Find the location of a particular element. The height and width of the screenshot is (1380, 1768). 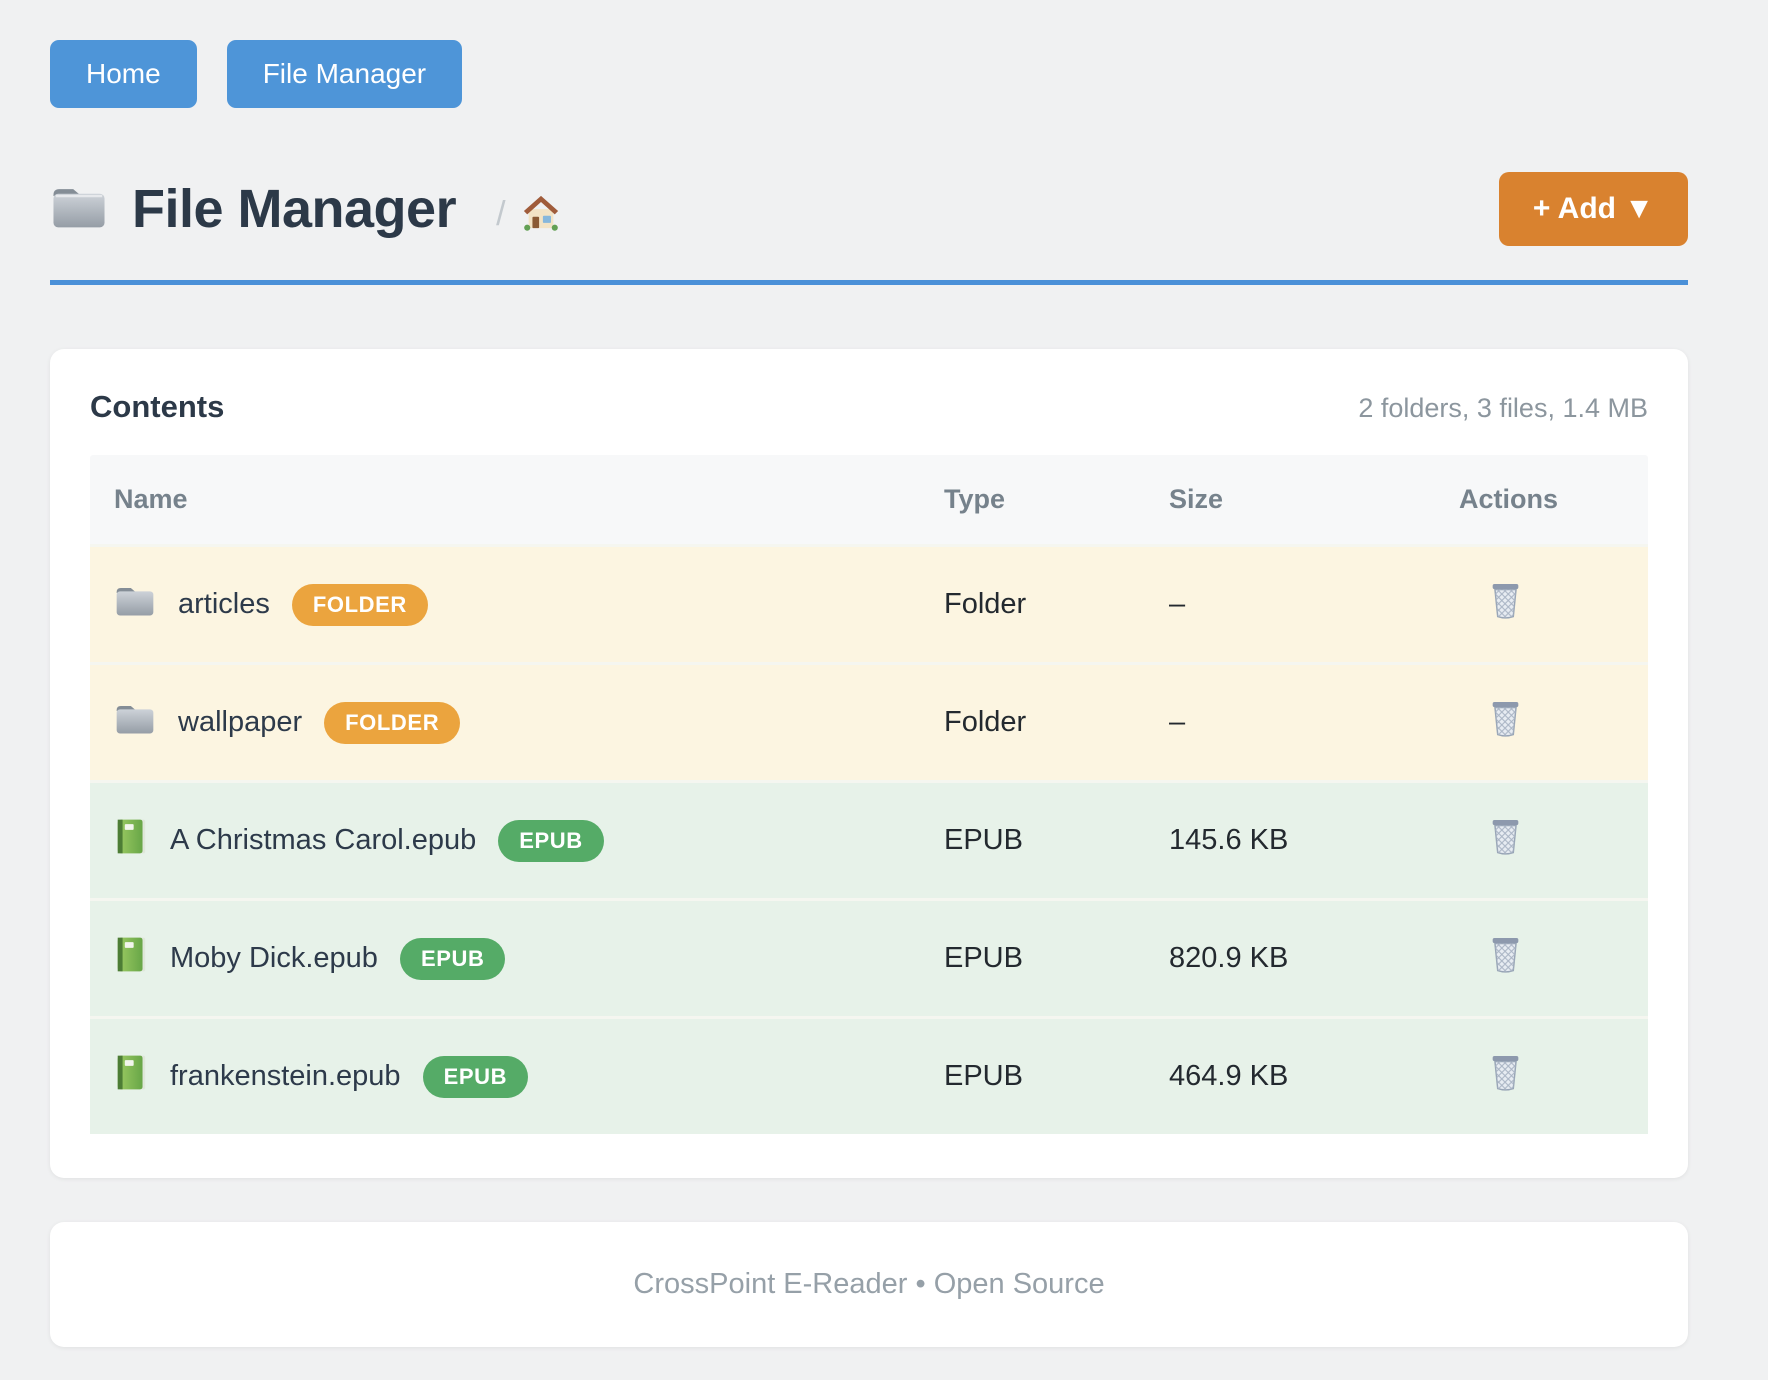

page-title: File Manager is located at coordinates (294, 209).